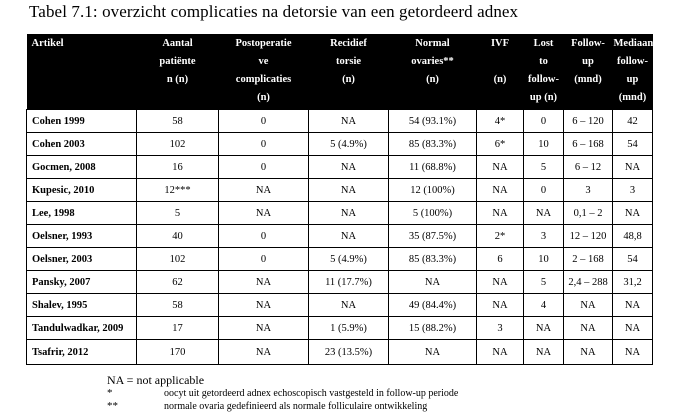 This screenshot has width=686, height=418. Describe the element at coordinates (432, 236) in the screenshot. I see `table-cell: 35 (87.5%)` at that location.